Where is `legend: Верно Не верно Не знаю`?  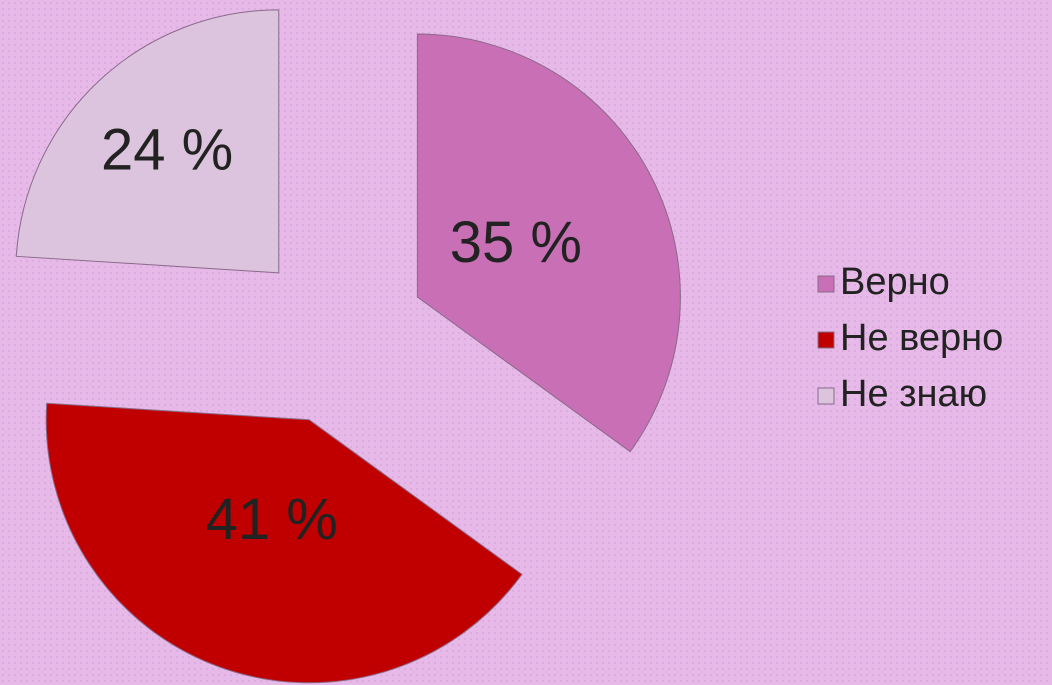
legend: Верно Не верно Не знаю is located at coordinates (910, 338).